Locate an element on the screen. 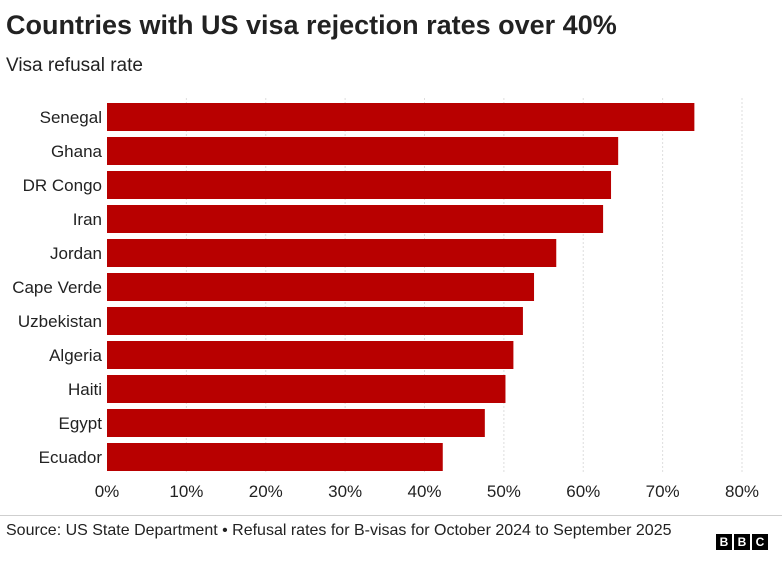 The height and width of the screenshot is (570, 782). x-tick-label: 0% is located at coordinates (107, 491).